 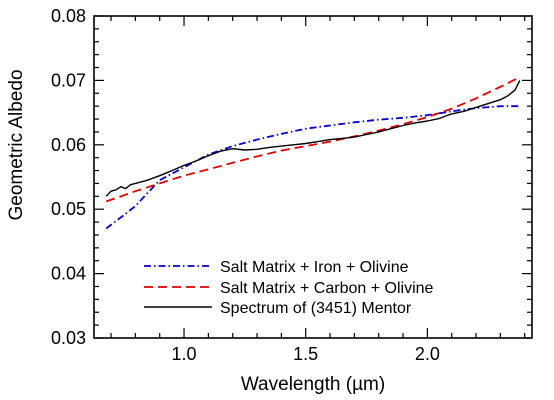 I want to click on legend-label-2: Salt Matrix + Carbon + Olivine, so click(x=327, y=288).